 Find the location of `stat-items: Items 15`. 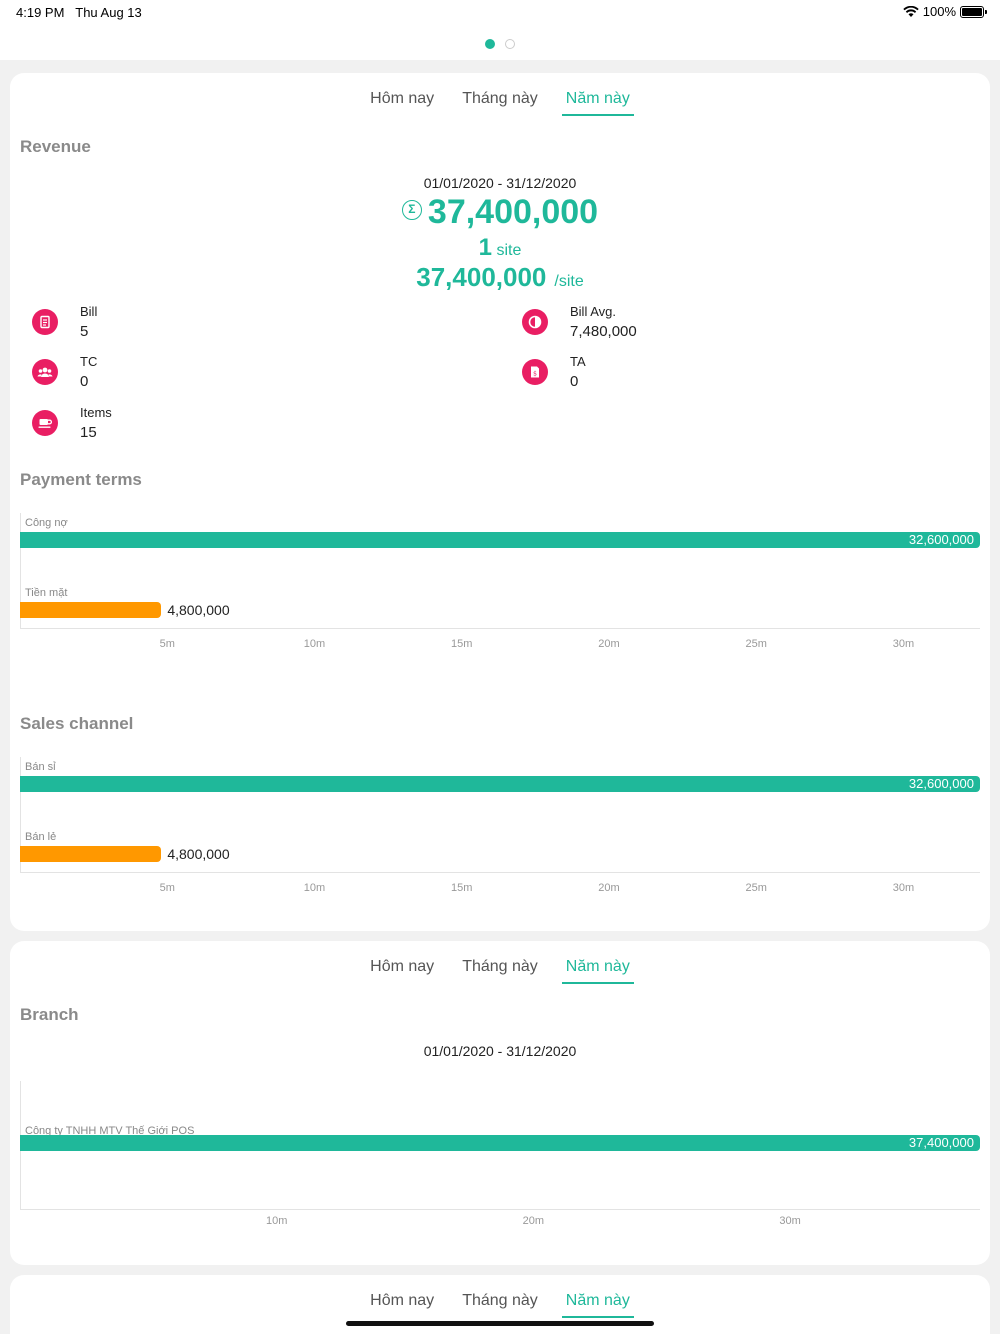

stat-items: Items 15 is located at coordinates (72, 424).